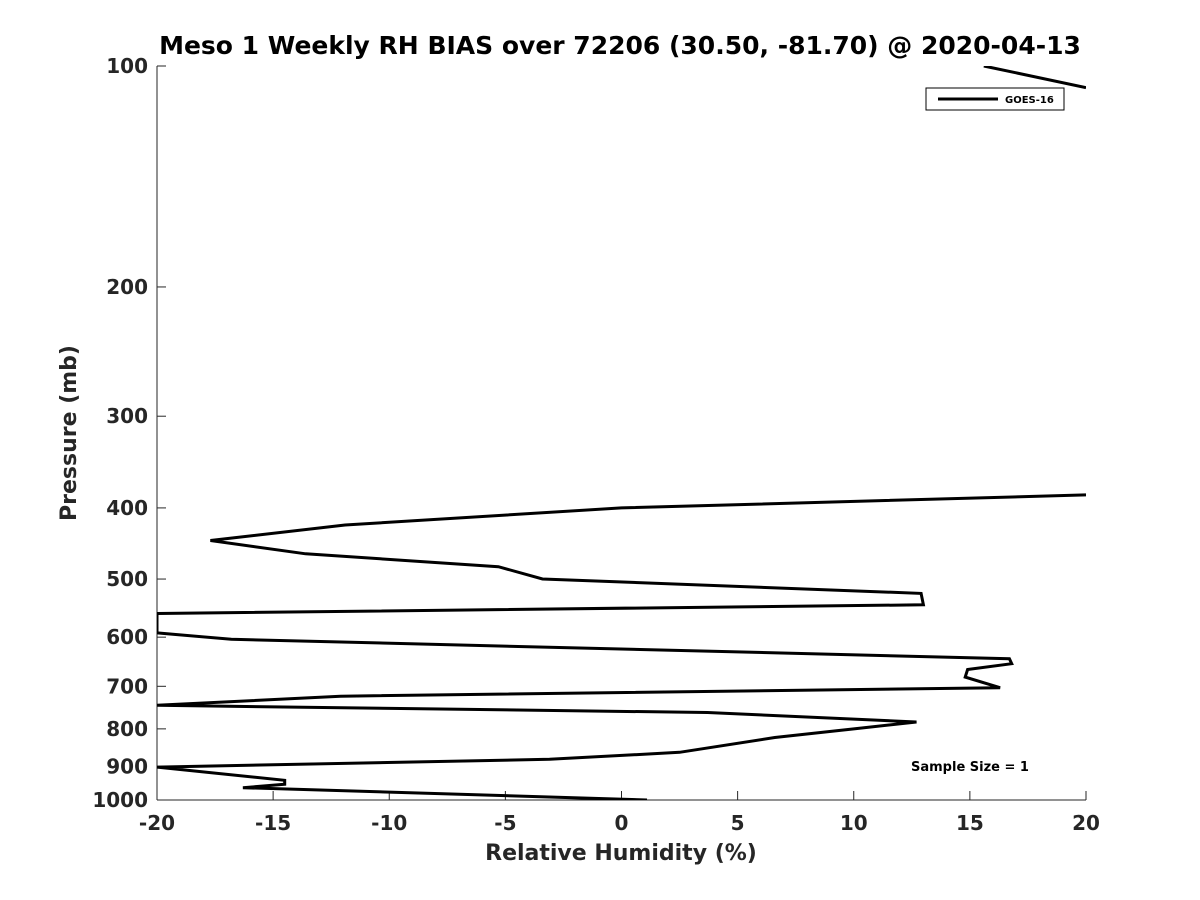  I want to click on x-axis-label: Relative Humidity (%), so click(621, 853).